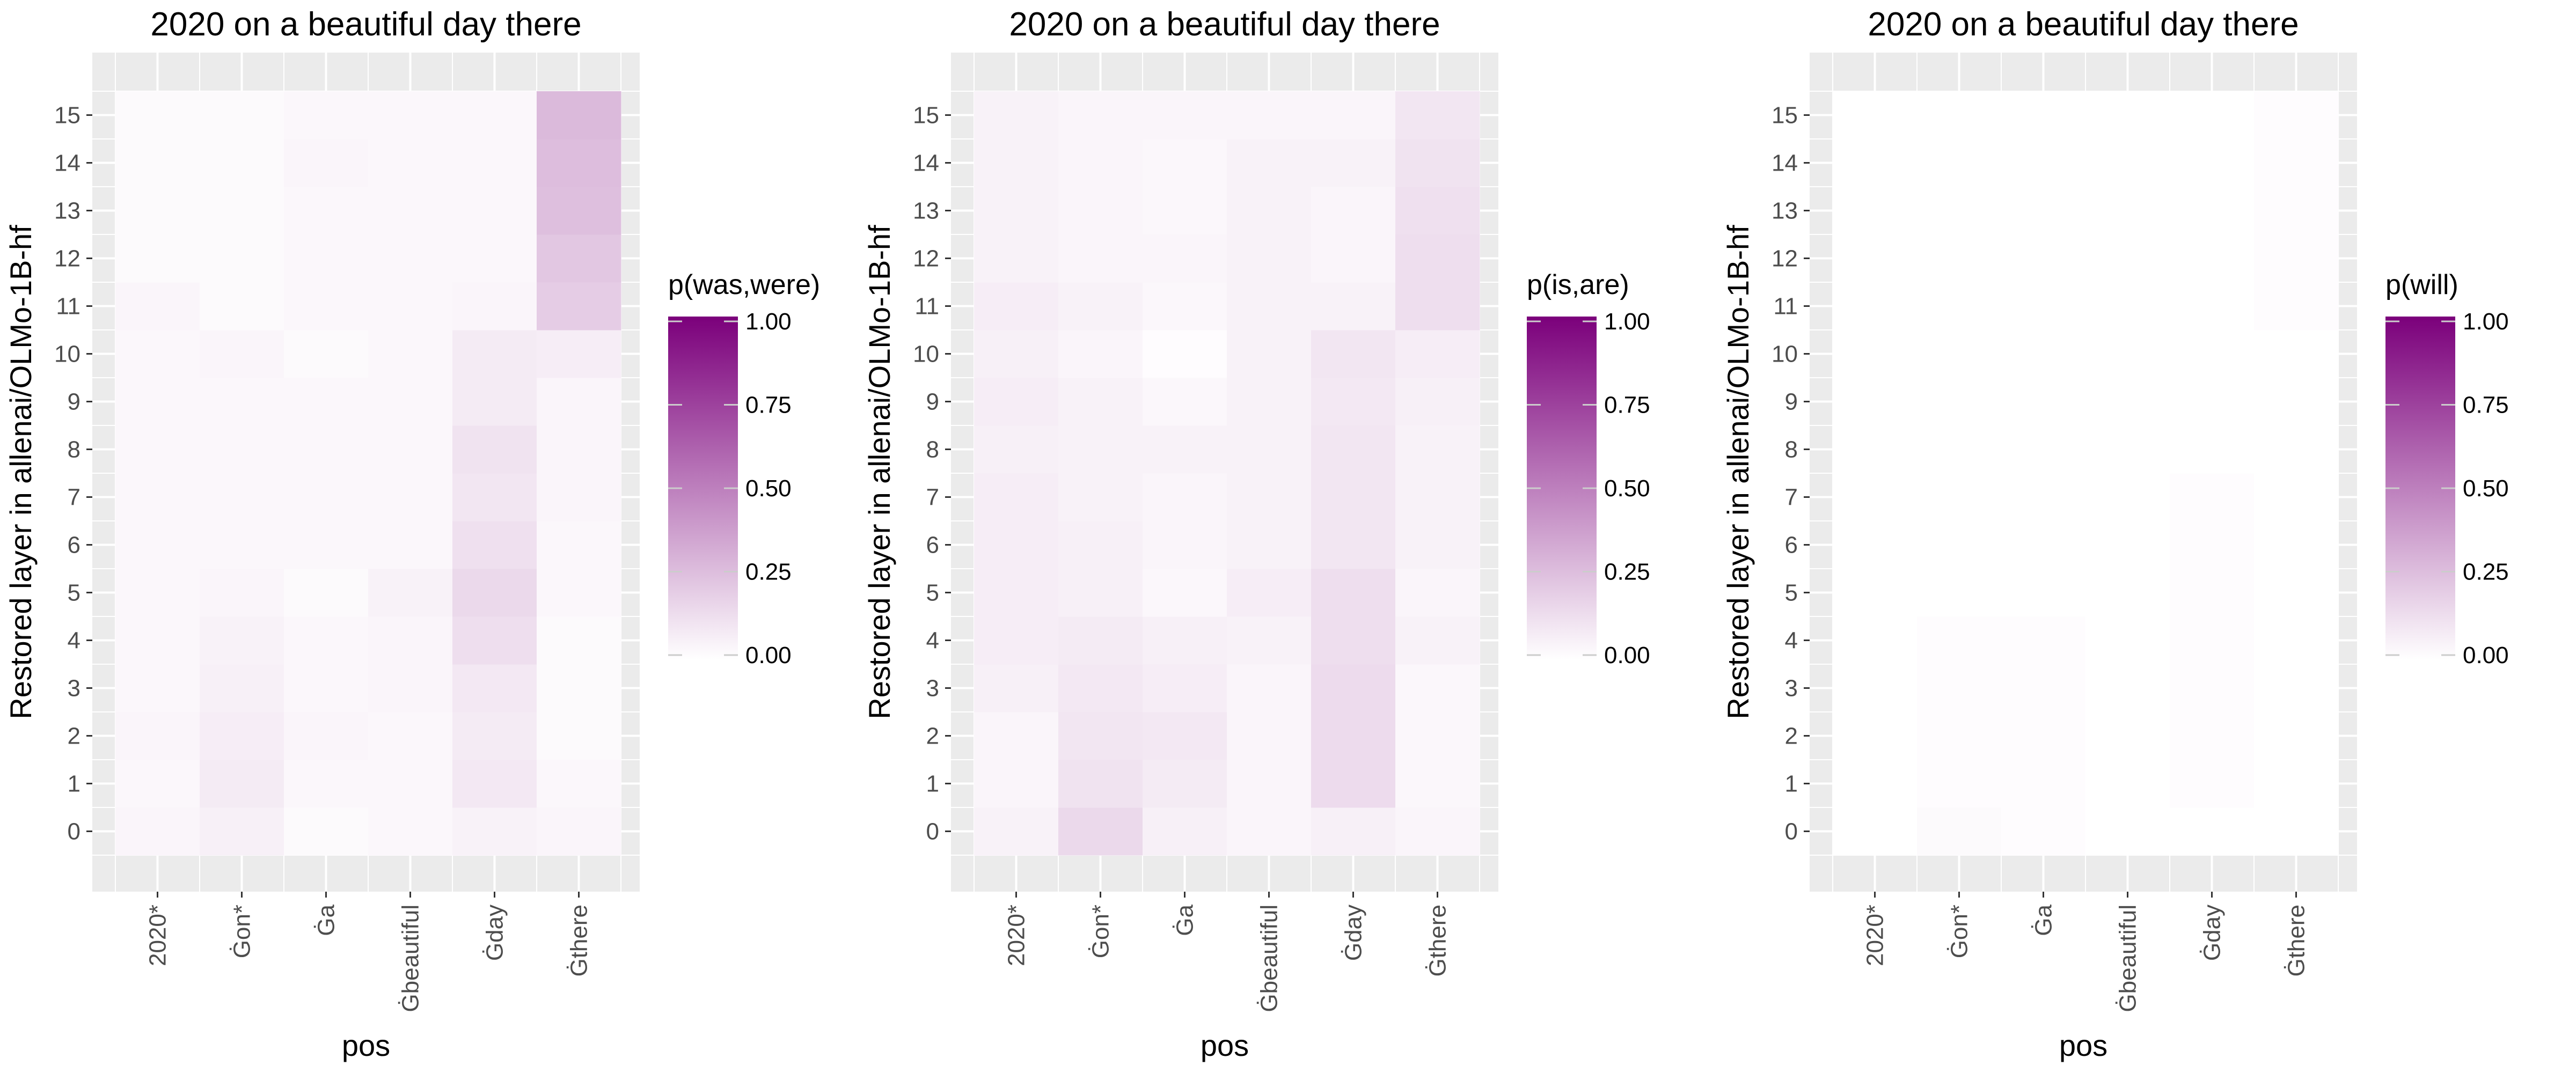 This screenshot has width=2576, height=1073. Describe the element at coordinates (326, 831) in the screenshot. I see `heatmap-cell: Ġa, 0: 0.02` at that location.